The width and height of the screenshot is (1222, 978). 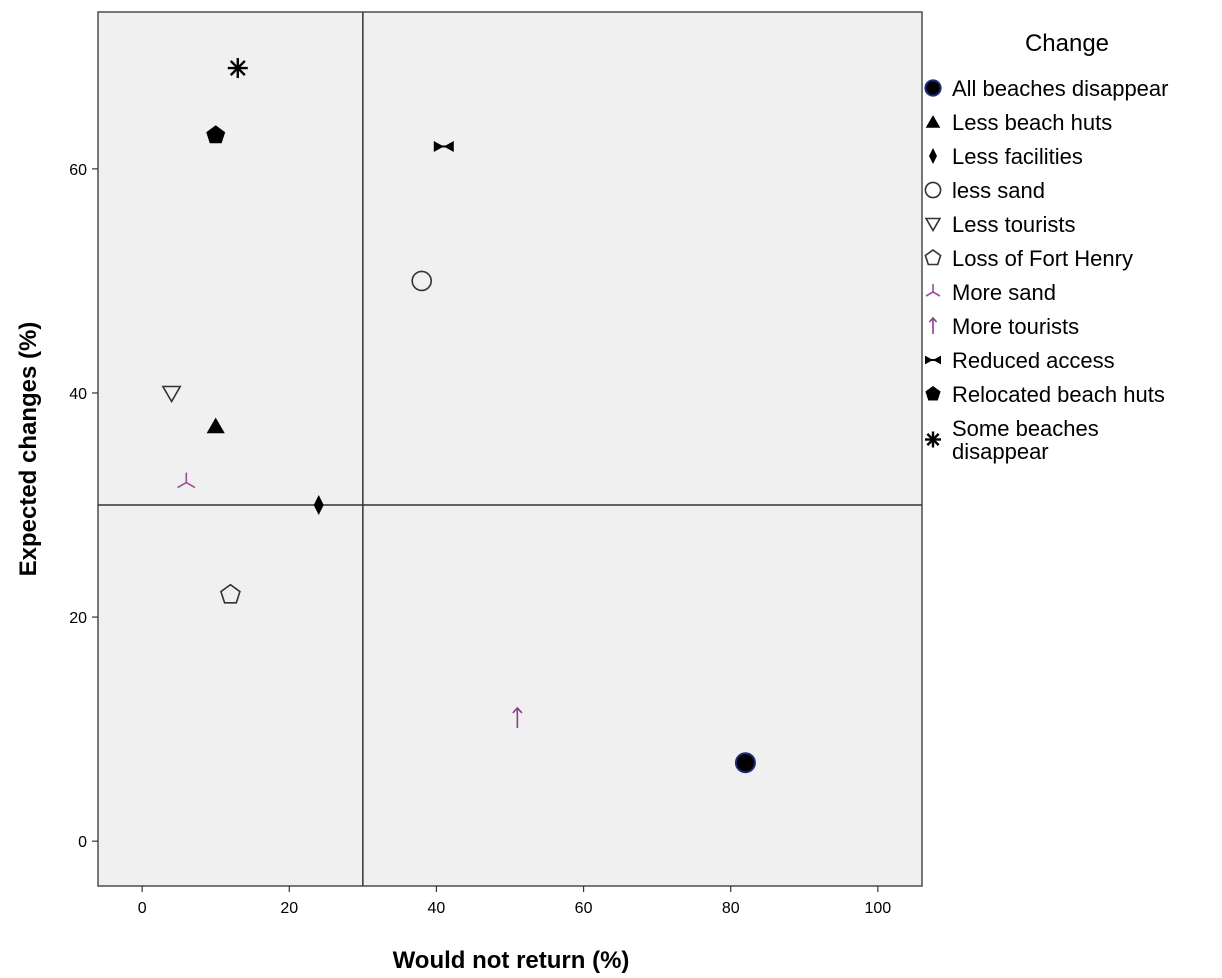 What do you see at coordinates (78, 170) in the screenshot?
I see `y-tick-label: 60` at bounding box center [78, 170].